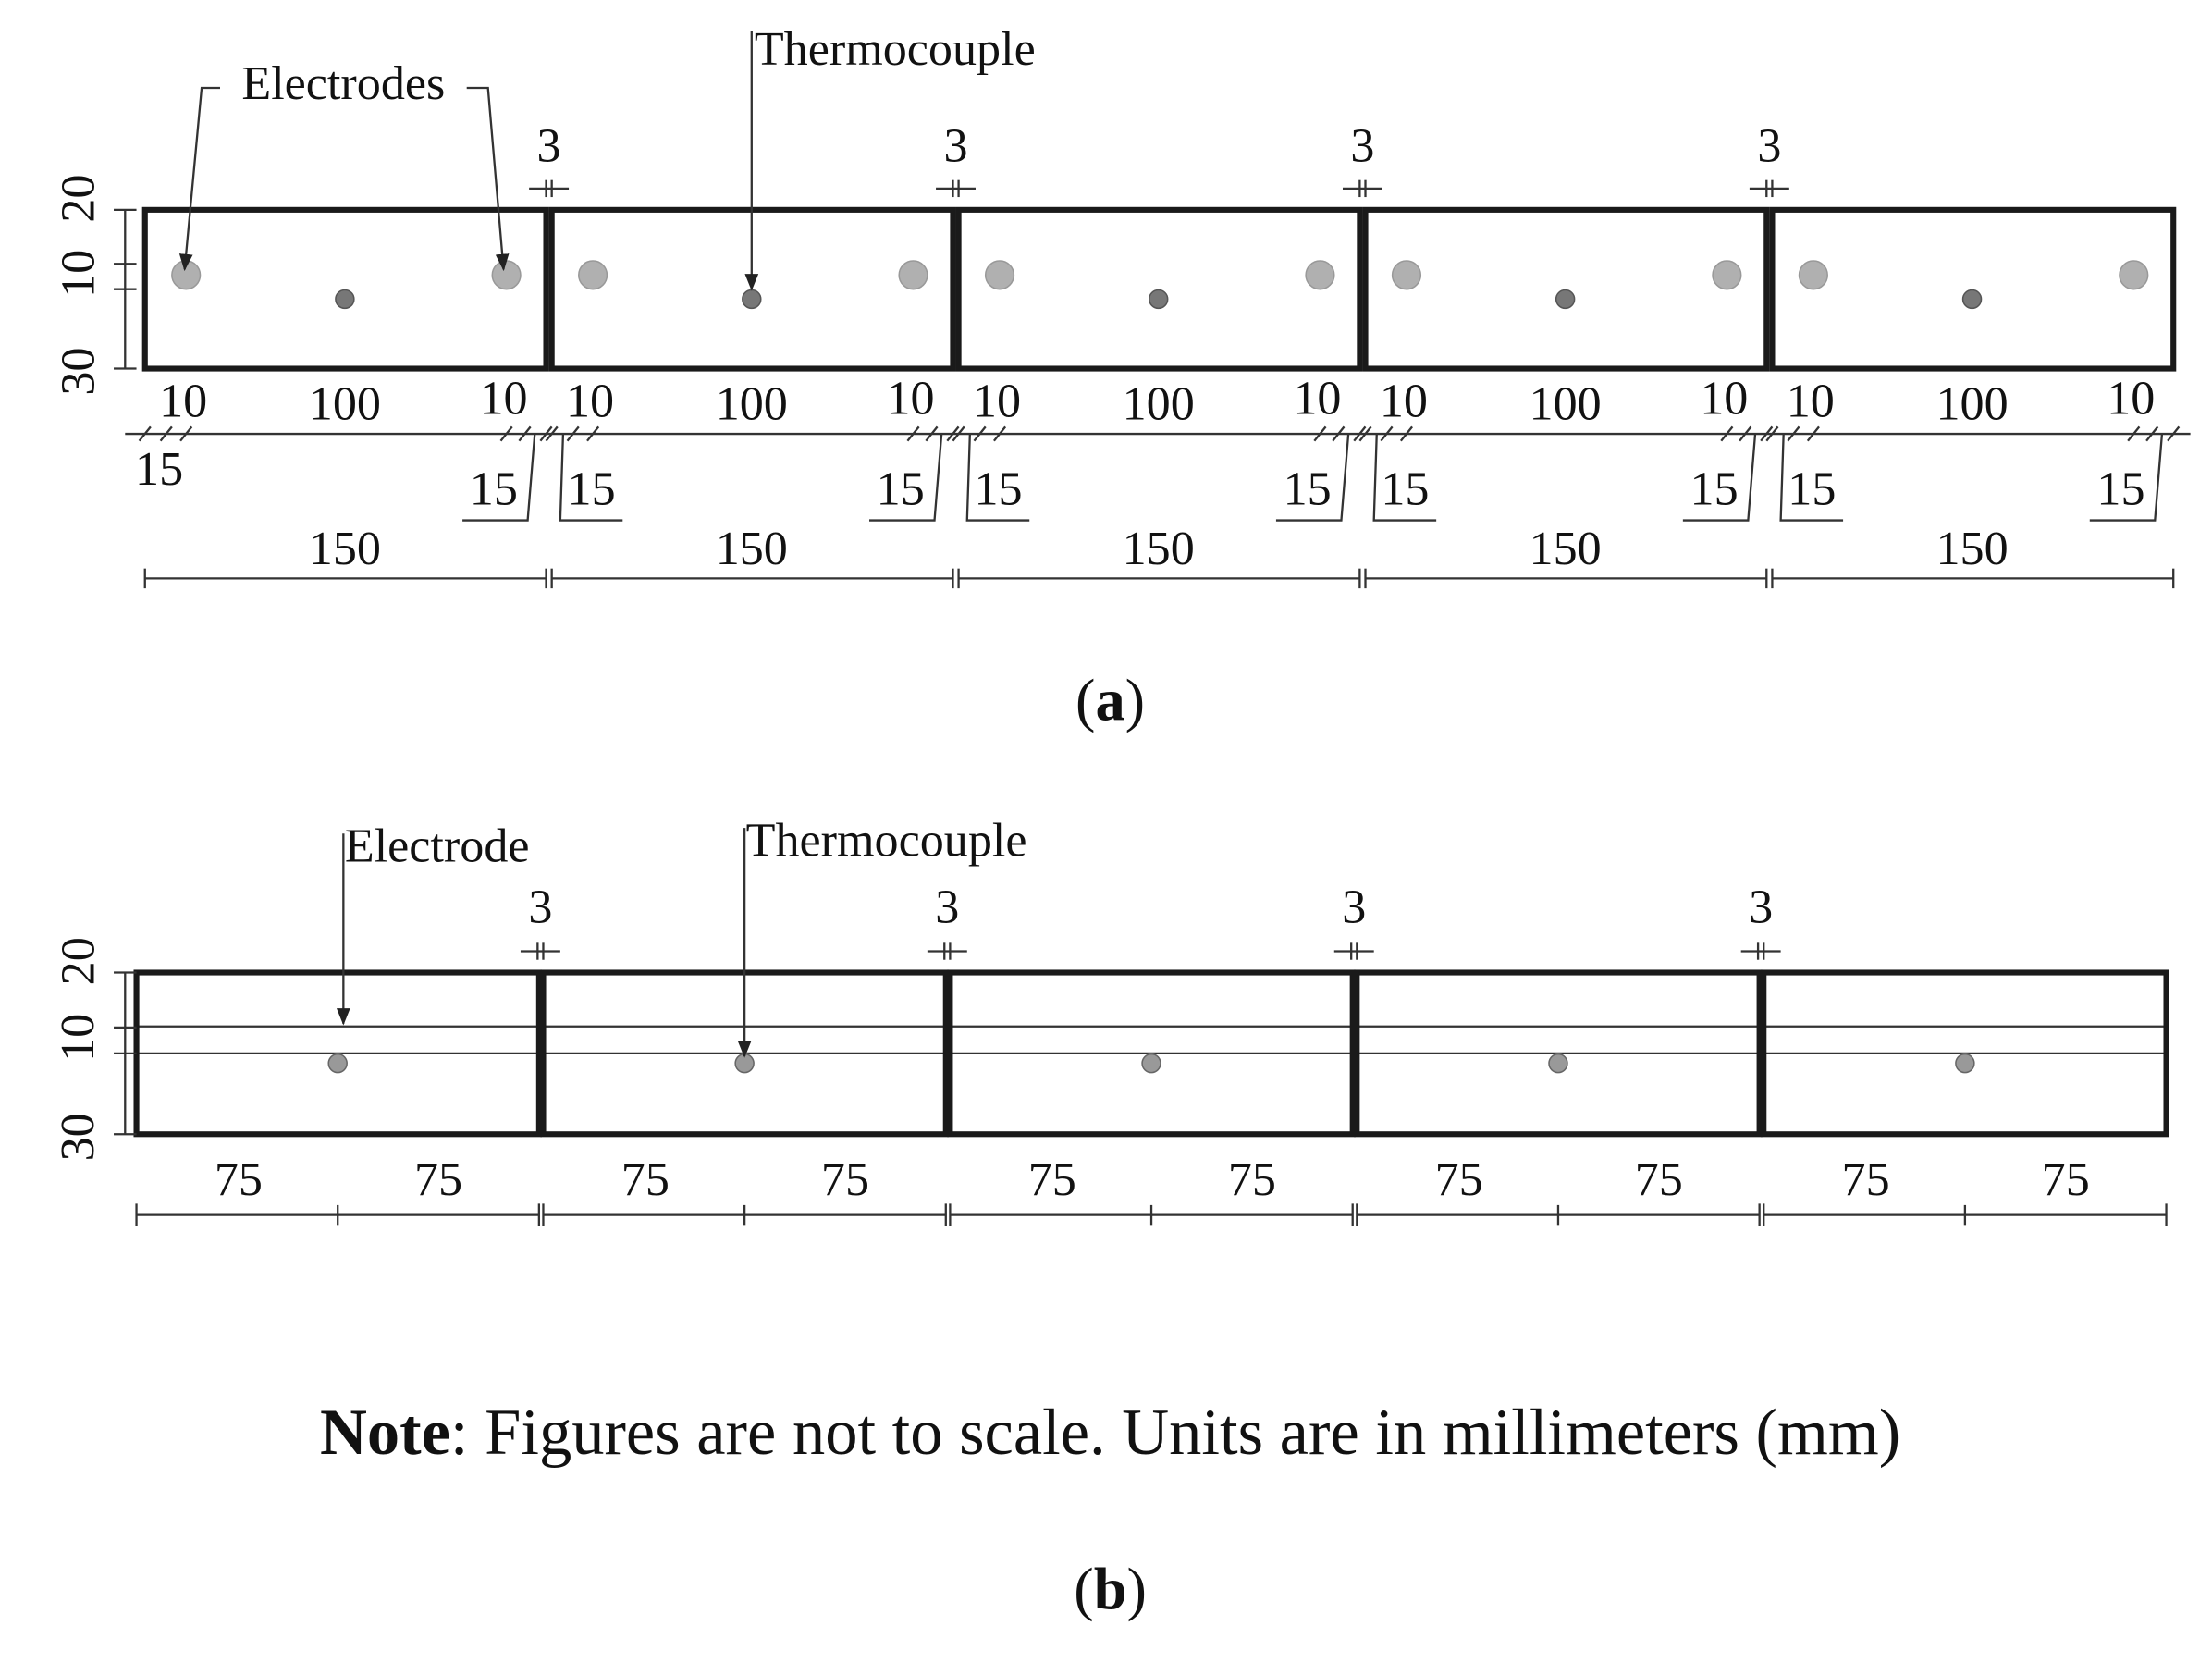 The image size is (2212, 1663). I want to click on caption-part: b, so click(1110, 1588).